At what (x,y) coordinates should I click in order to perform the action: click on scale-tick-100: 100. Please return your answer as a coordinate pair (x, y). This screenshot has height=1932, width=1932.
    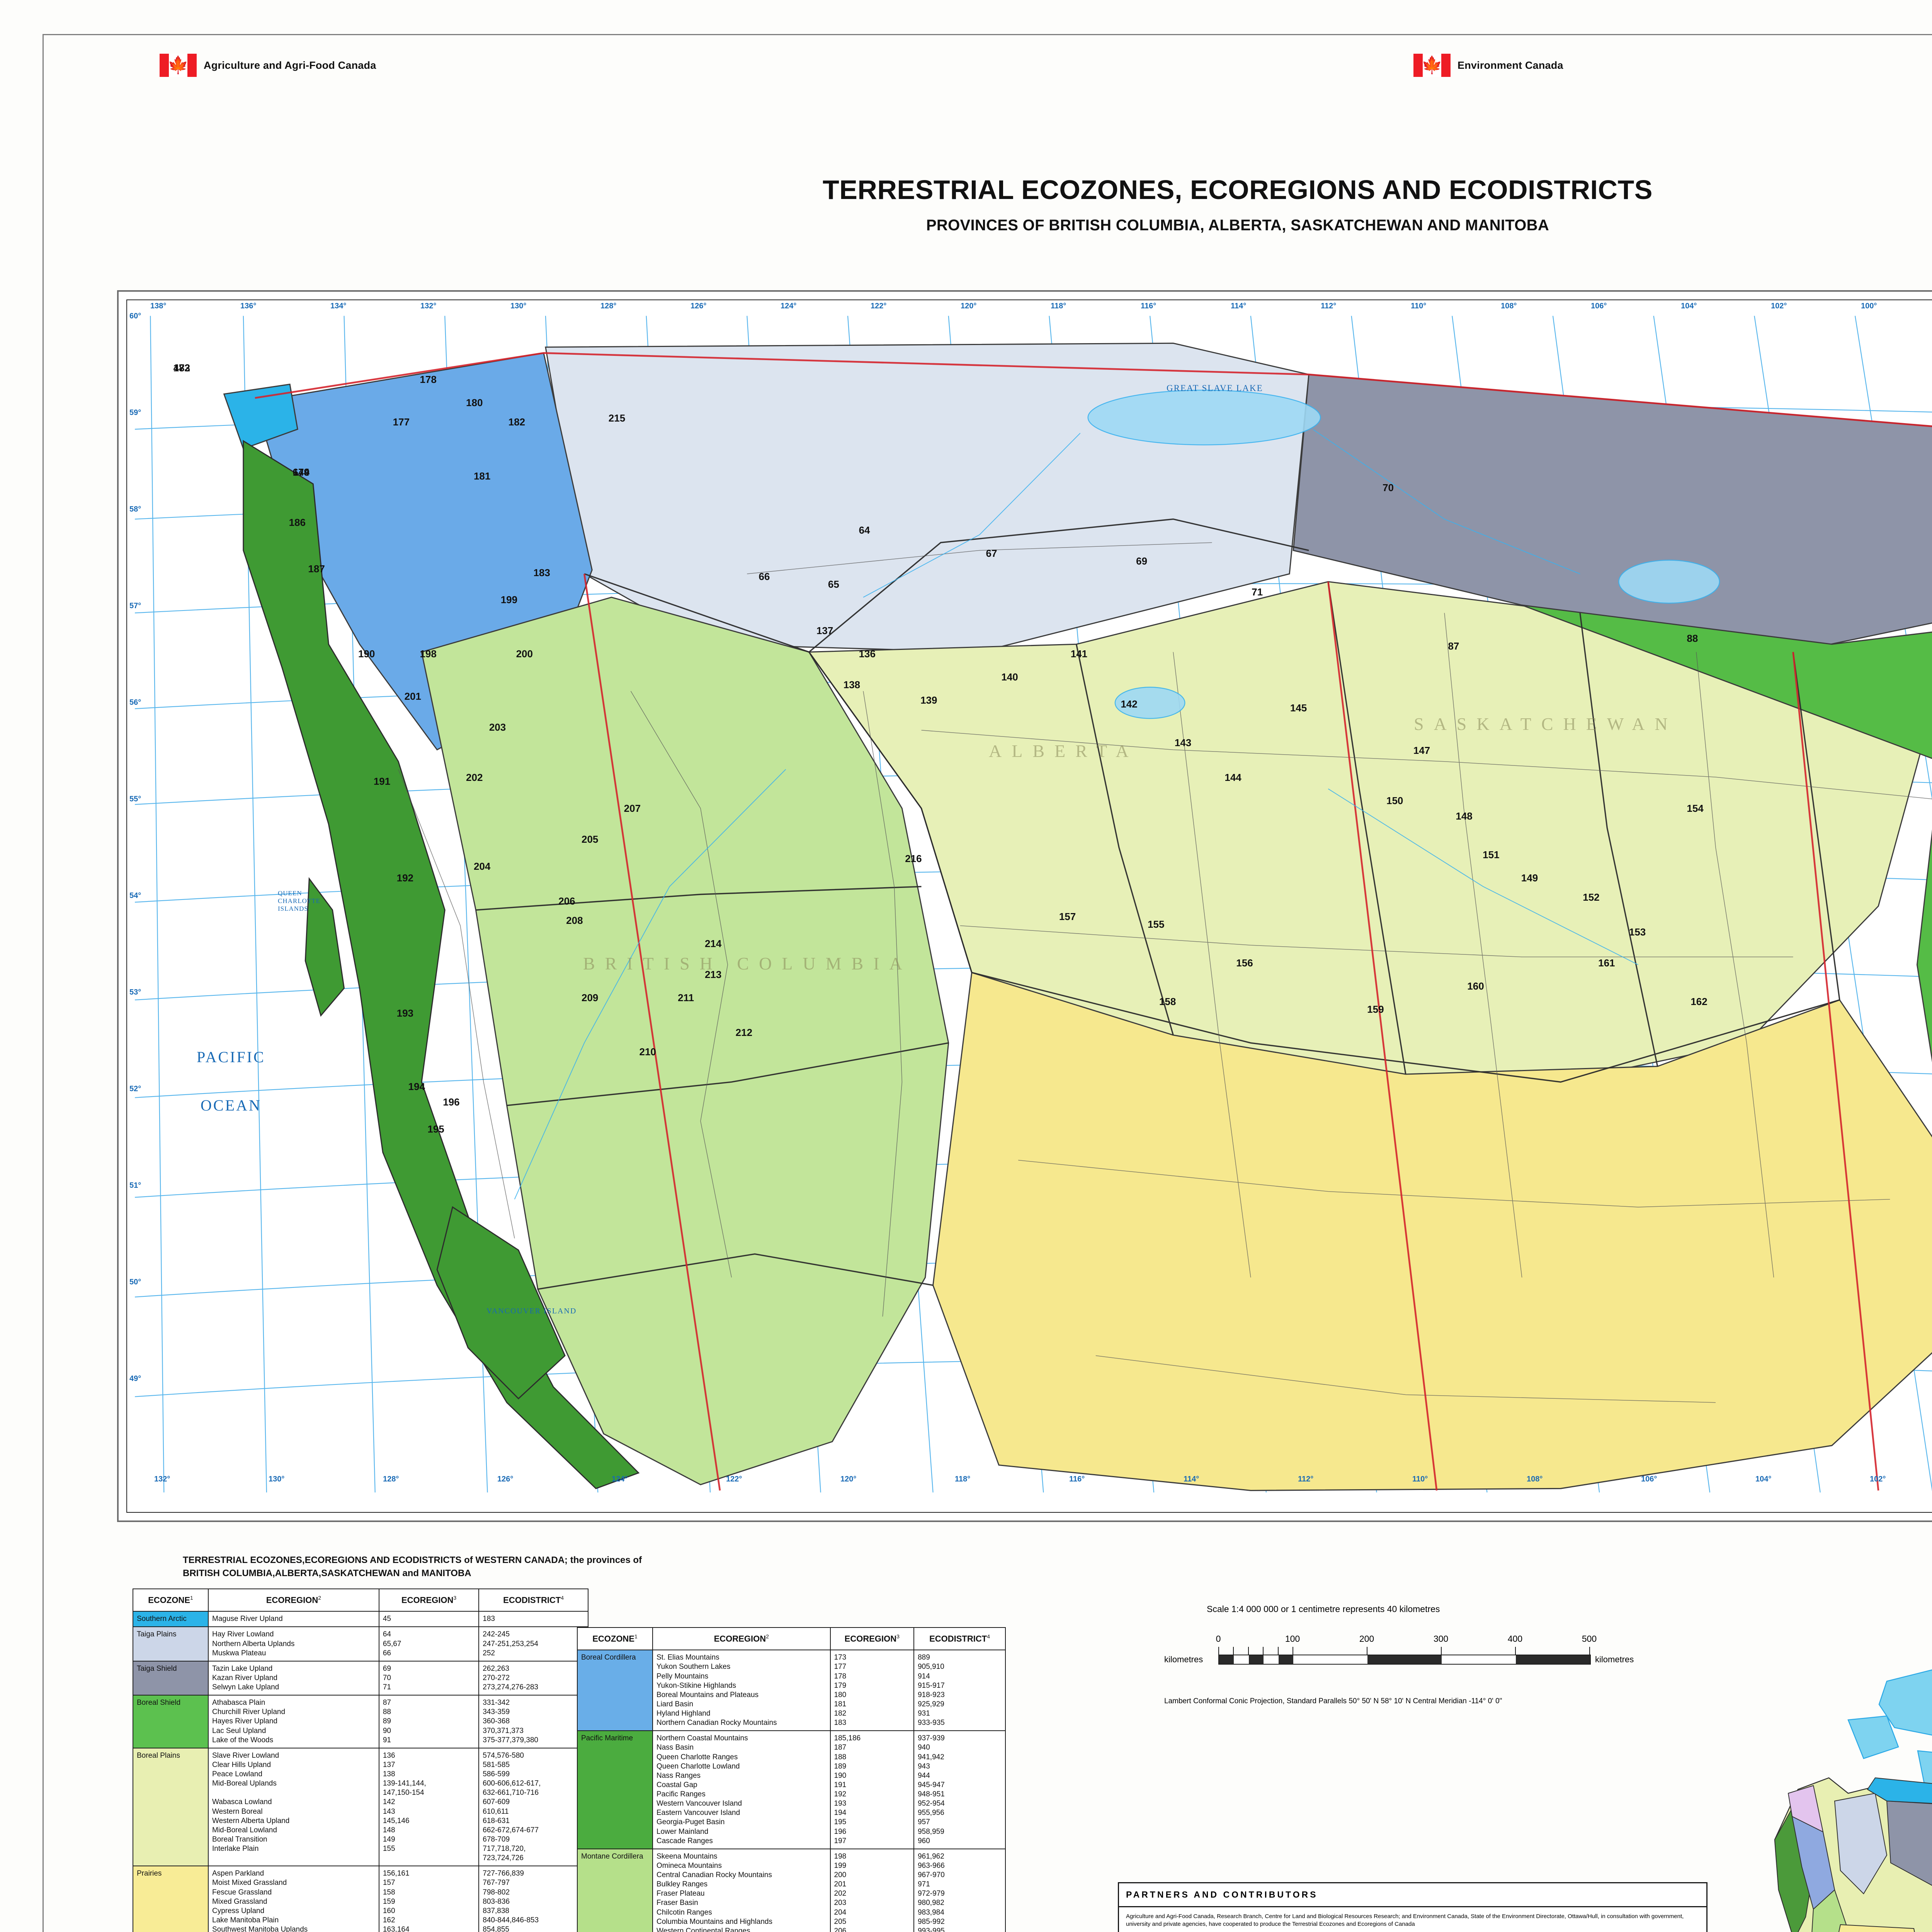
    Looking at the image, I should click on (1292, 1639).